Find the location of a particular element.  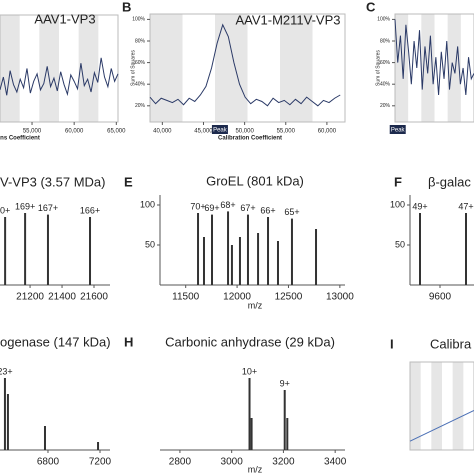

x-tick-label: 12000 is located at coordinates (237, 297).